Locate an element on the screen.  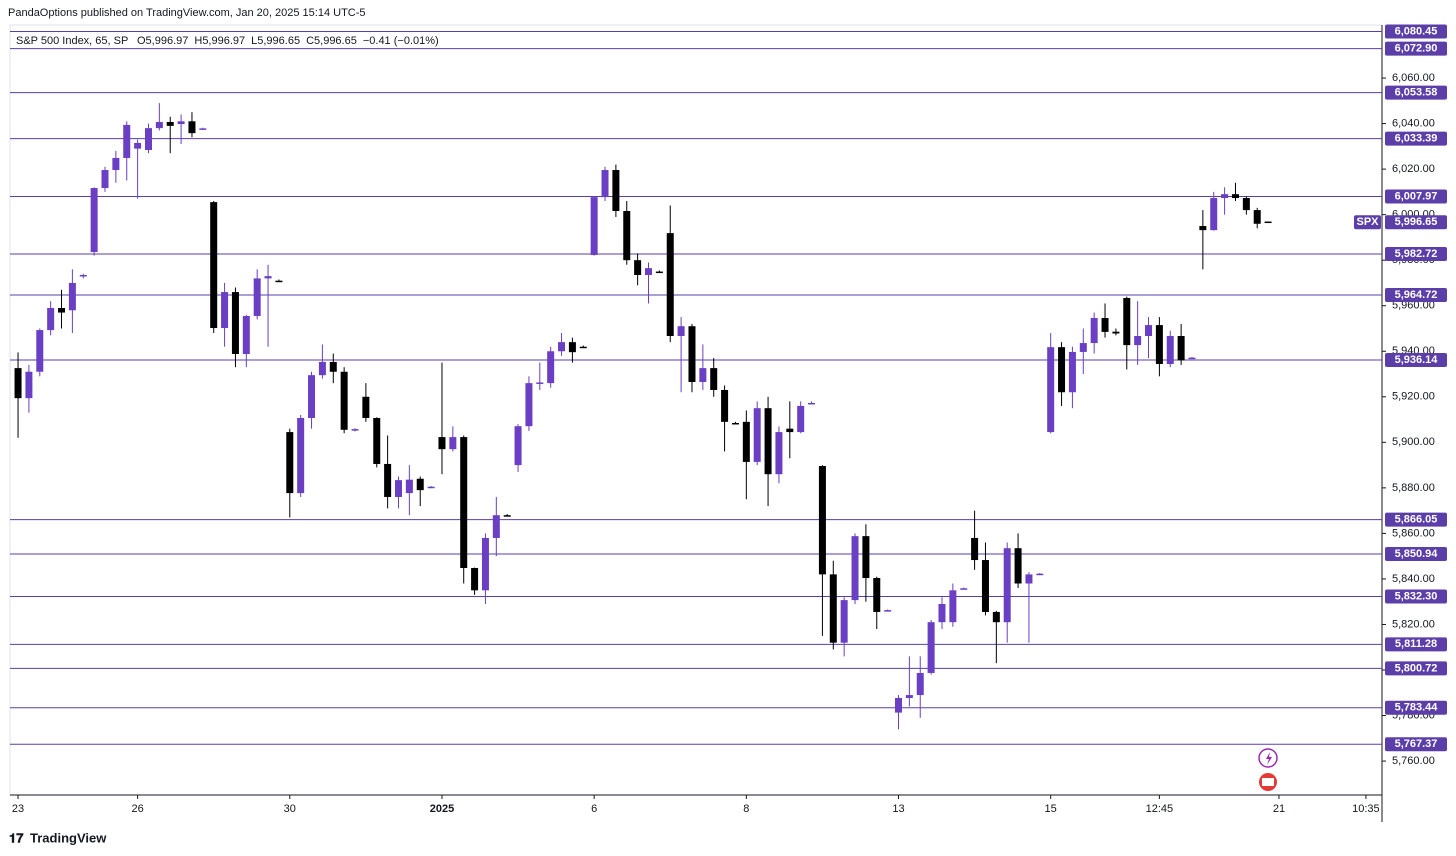
level-label: 6,033.39 is located at coordinates (1416, 139).